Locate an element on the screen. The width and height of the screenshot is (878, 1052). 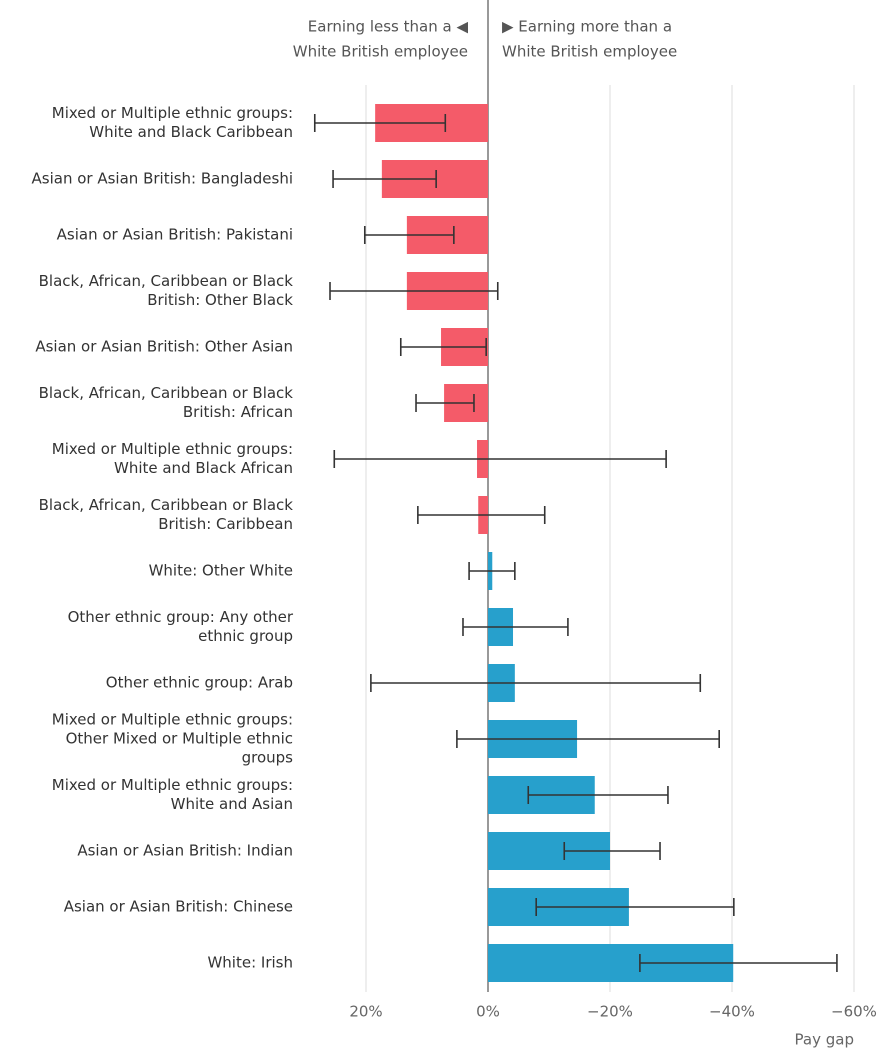
x-tick-label: −40% is located at coordinates (732, 1012).